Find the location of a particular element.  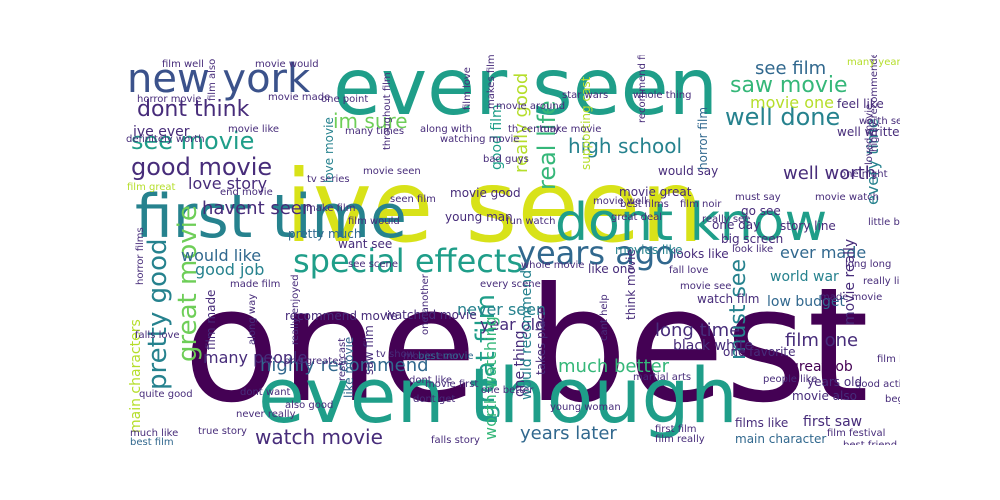

word-year-old: year old is located at coordinates (513, 324).